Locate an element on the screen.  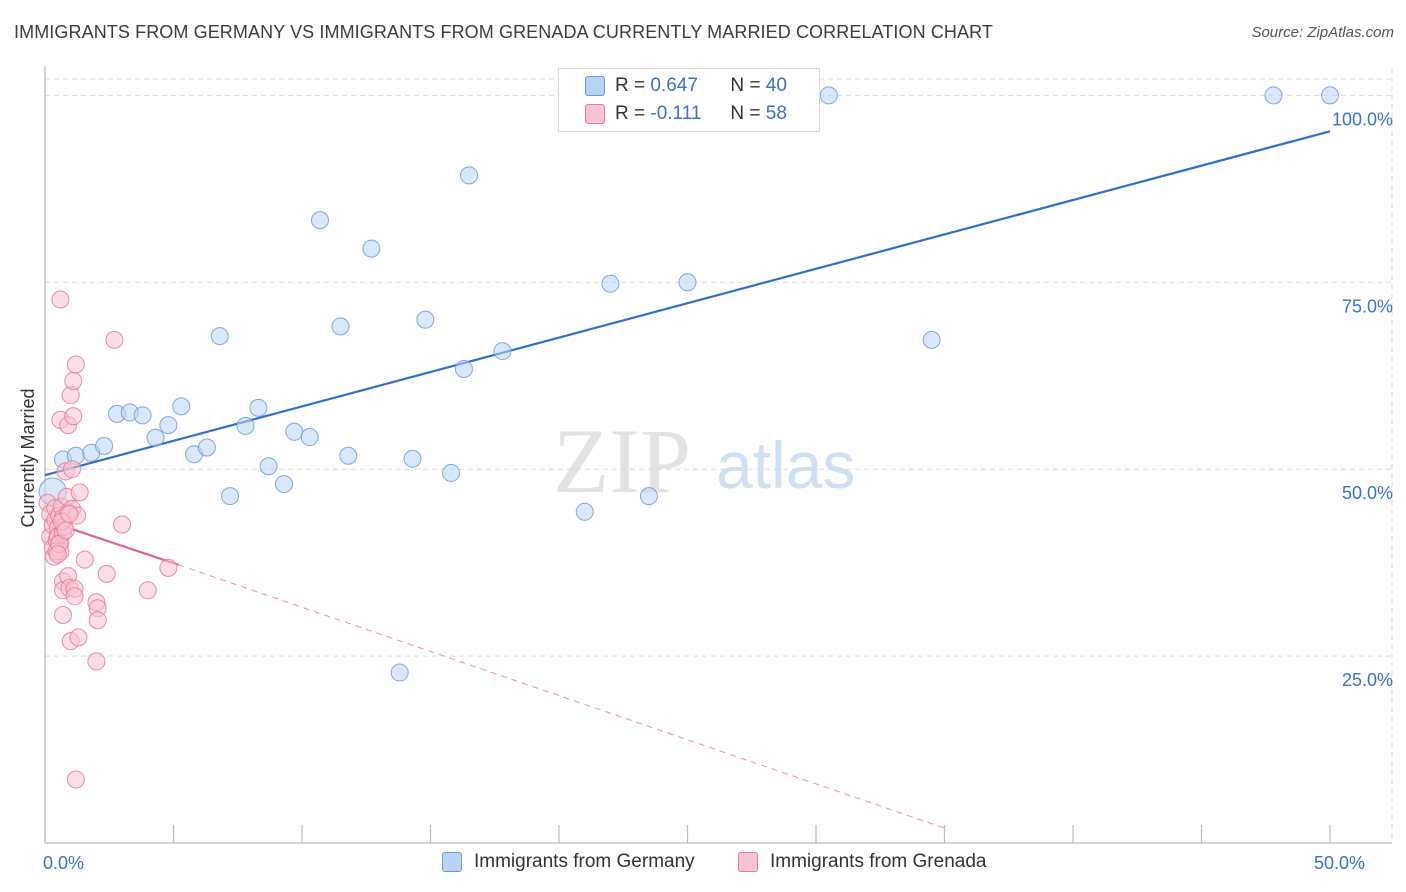
bottom-legend-germany: Immigrants from Germany is located at coordinates (568, 862).